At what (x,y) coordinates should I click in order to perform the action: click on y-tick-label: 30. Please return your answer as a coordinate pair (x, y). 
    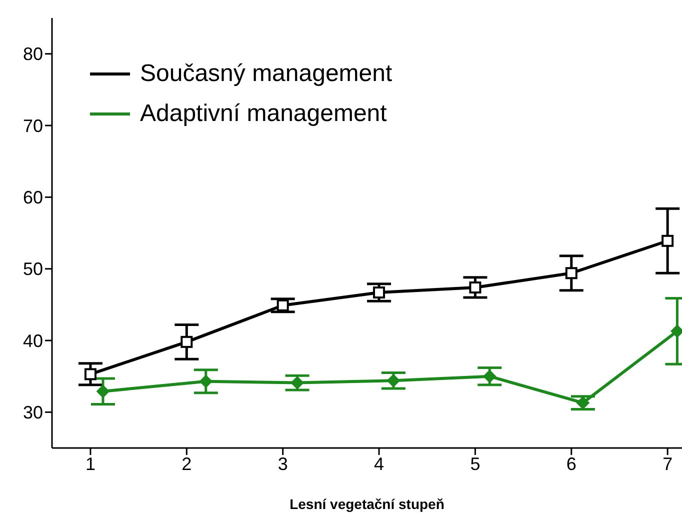
    Looking at the image, I should click on (32, 412).